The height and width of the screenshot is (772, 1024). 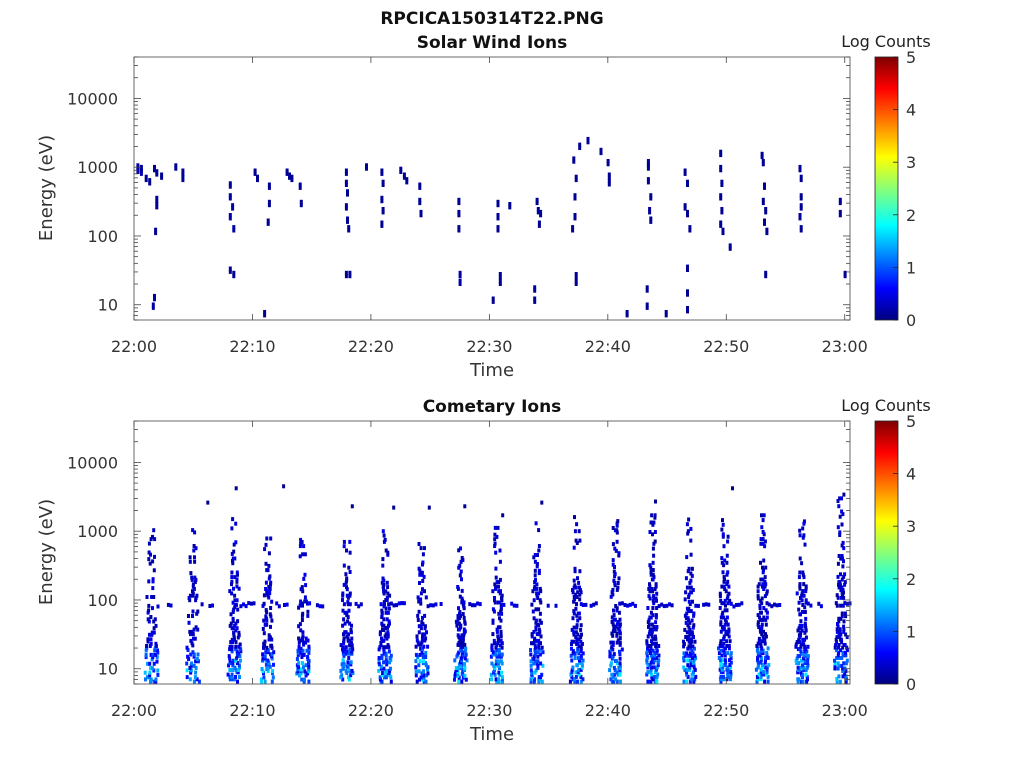 I want to click on solar-wind-x-tick-label: 23:00, so click(x=845, y=346).